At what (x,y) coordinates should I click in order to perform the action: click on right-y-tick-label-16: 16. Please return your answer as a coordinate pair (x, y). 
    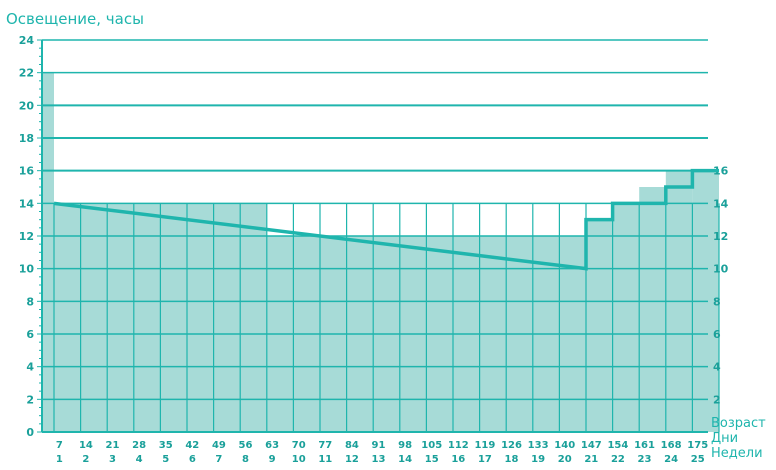
    Looking at the image, I should click on (721, 171).